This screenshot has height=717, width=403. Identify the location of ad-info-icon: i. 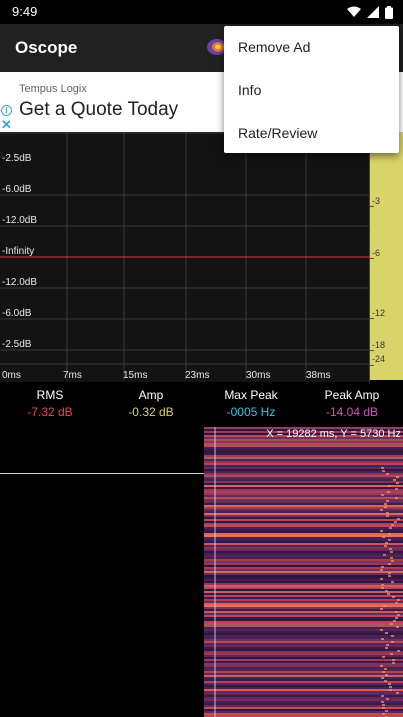
(6, 110).